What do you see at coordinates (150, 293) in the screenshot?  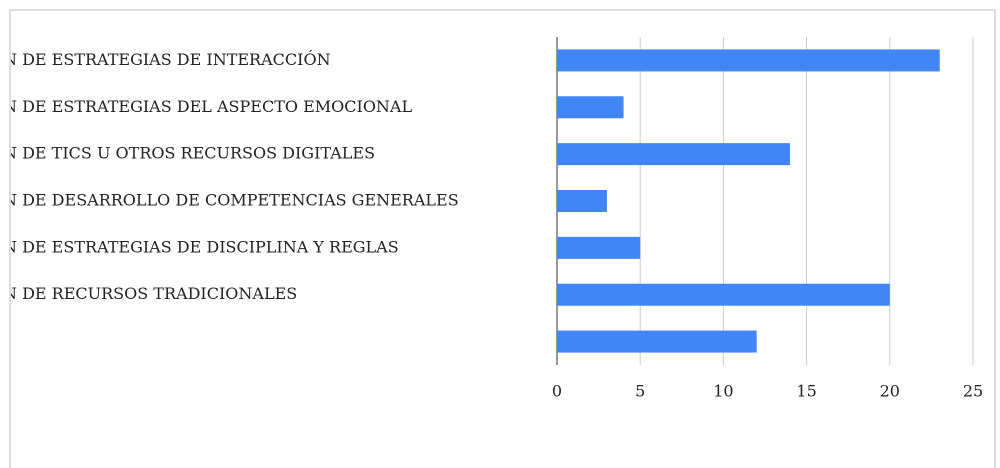 I see `y-tick-label: N DE RECURSOS TRADICIONALES` at bounding box center [150, 293].